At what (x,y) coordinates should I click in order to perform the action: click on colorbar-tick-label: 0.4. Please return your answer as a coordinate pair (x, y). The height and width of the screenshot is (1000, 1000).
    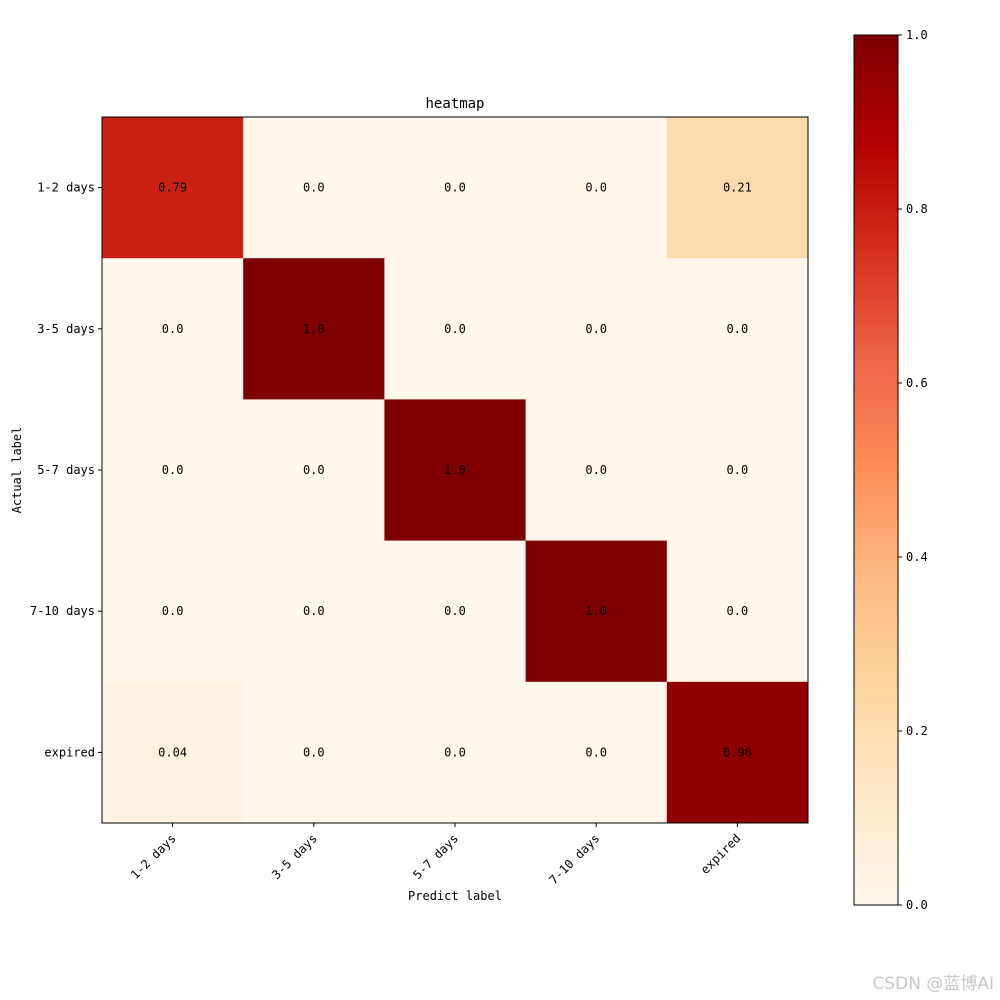
    Looking at the image, I should click on (917, 557).